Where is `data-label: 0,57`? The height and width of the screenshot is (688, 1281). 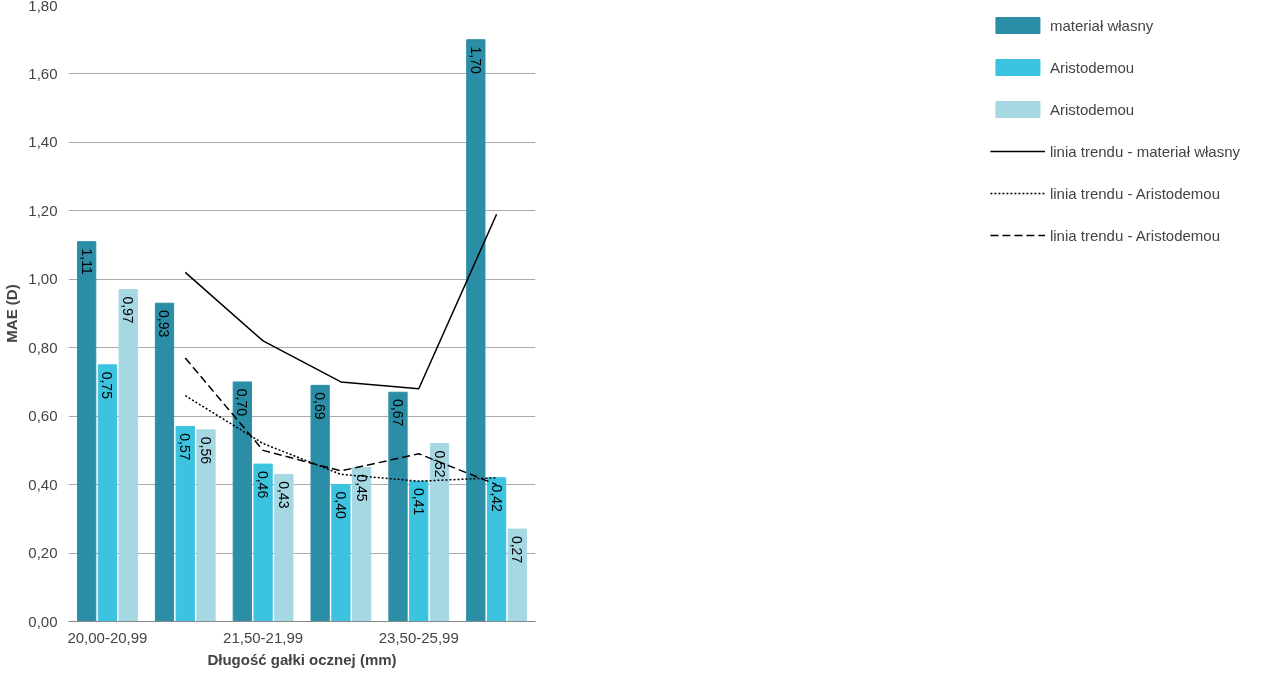 data-label: 0,57 is located at coordinates (185, 447).